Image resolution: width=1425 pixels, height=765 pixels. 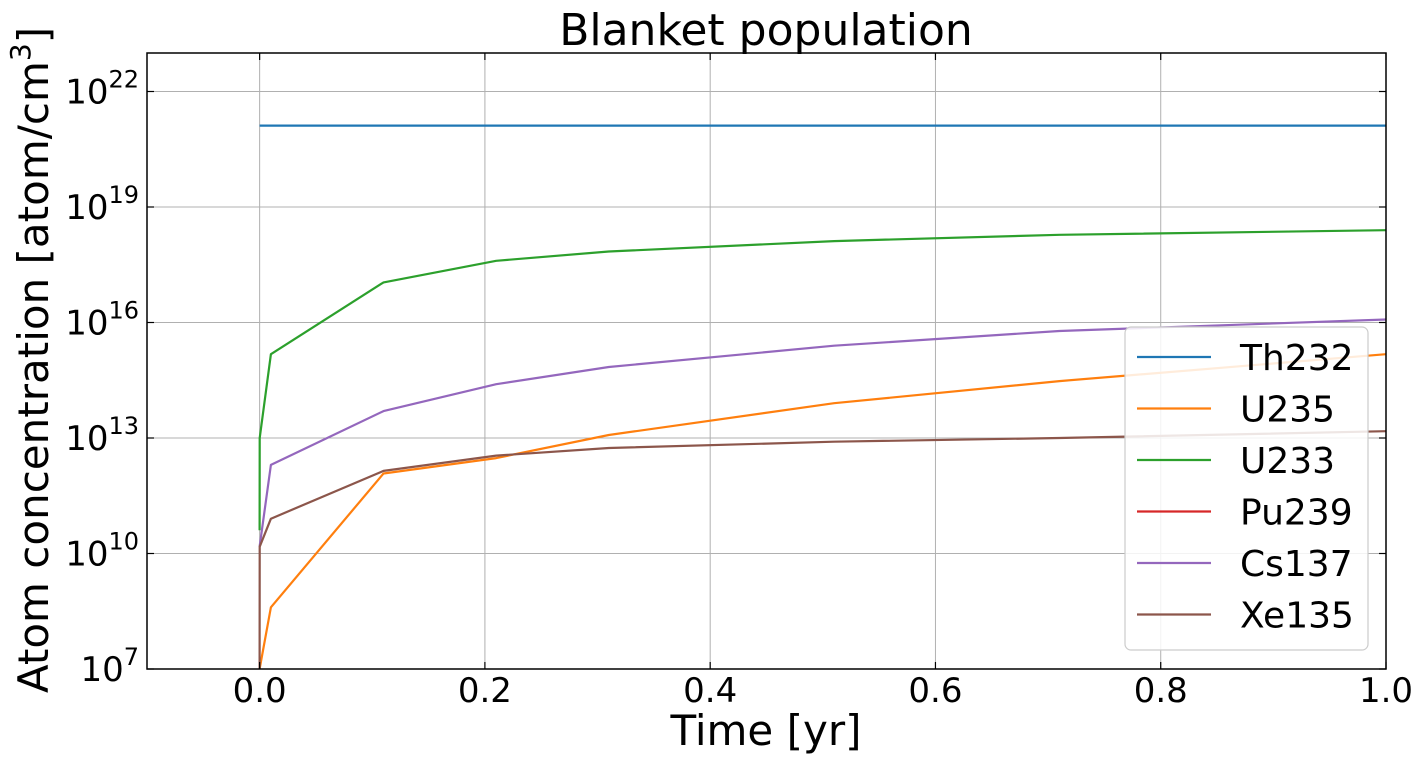 I want to click on y-tick-label: 1019, so click(x=102, y=204).